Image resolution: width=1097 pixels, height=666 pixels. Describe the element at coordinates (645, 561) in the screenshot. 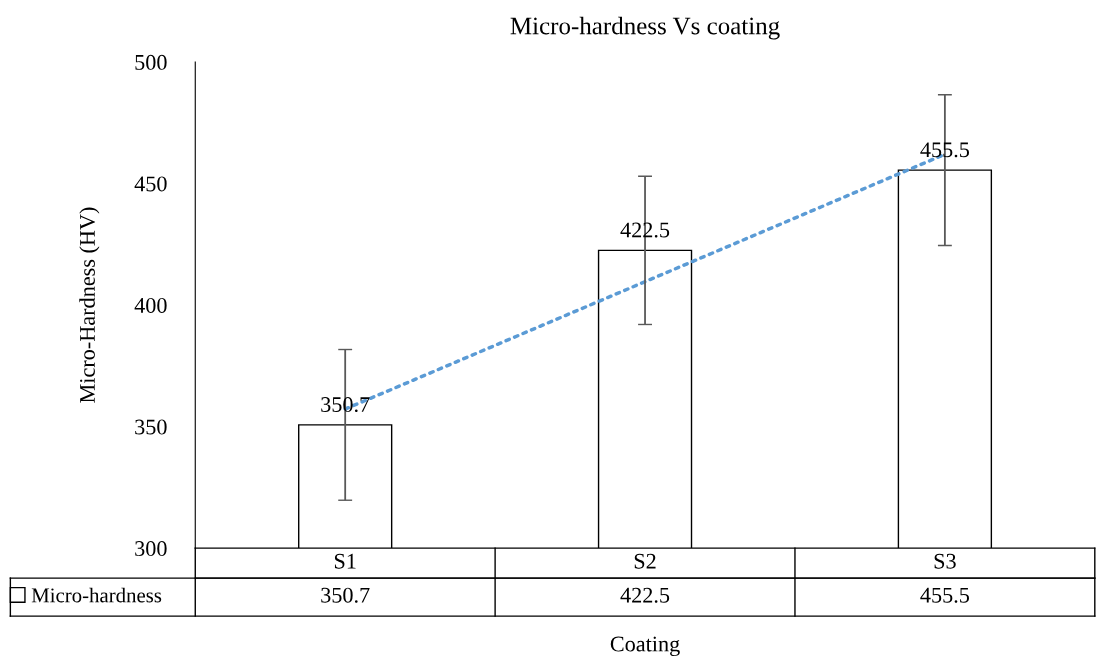

I see `x-tick-label: S2` at that location.